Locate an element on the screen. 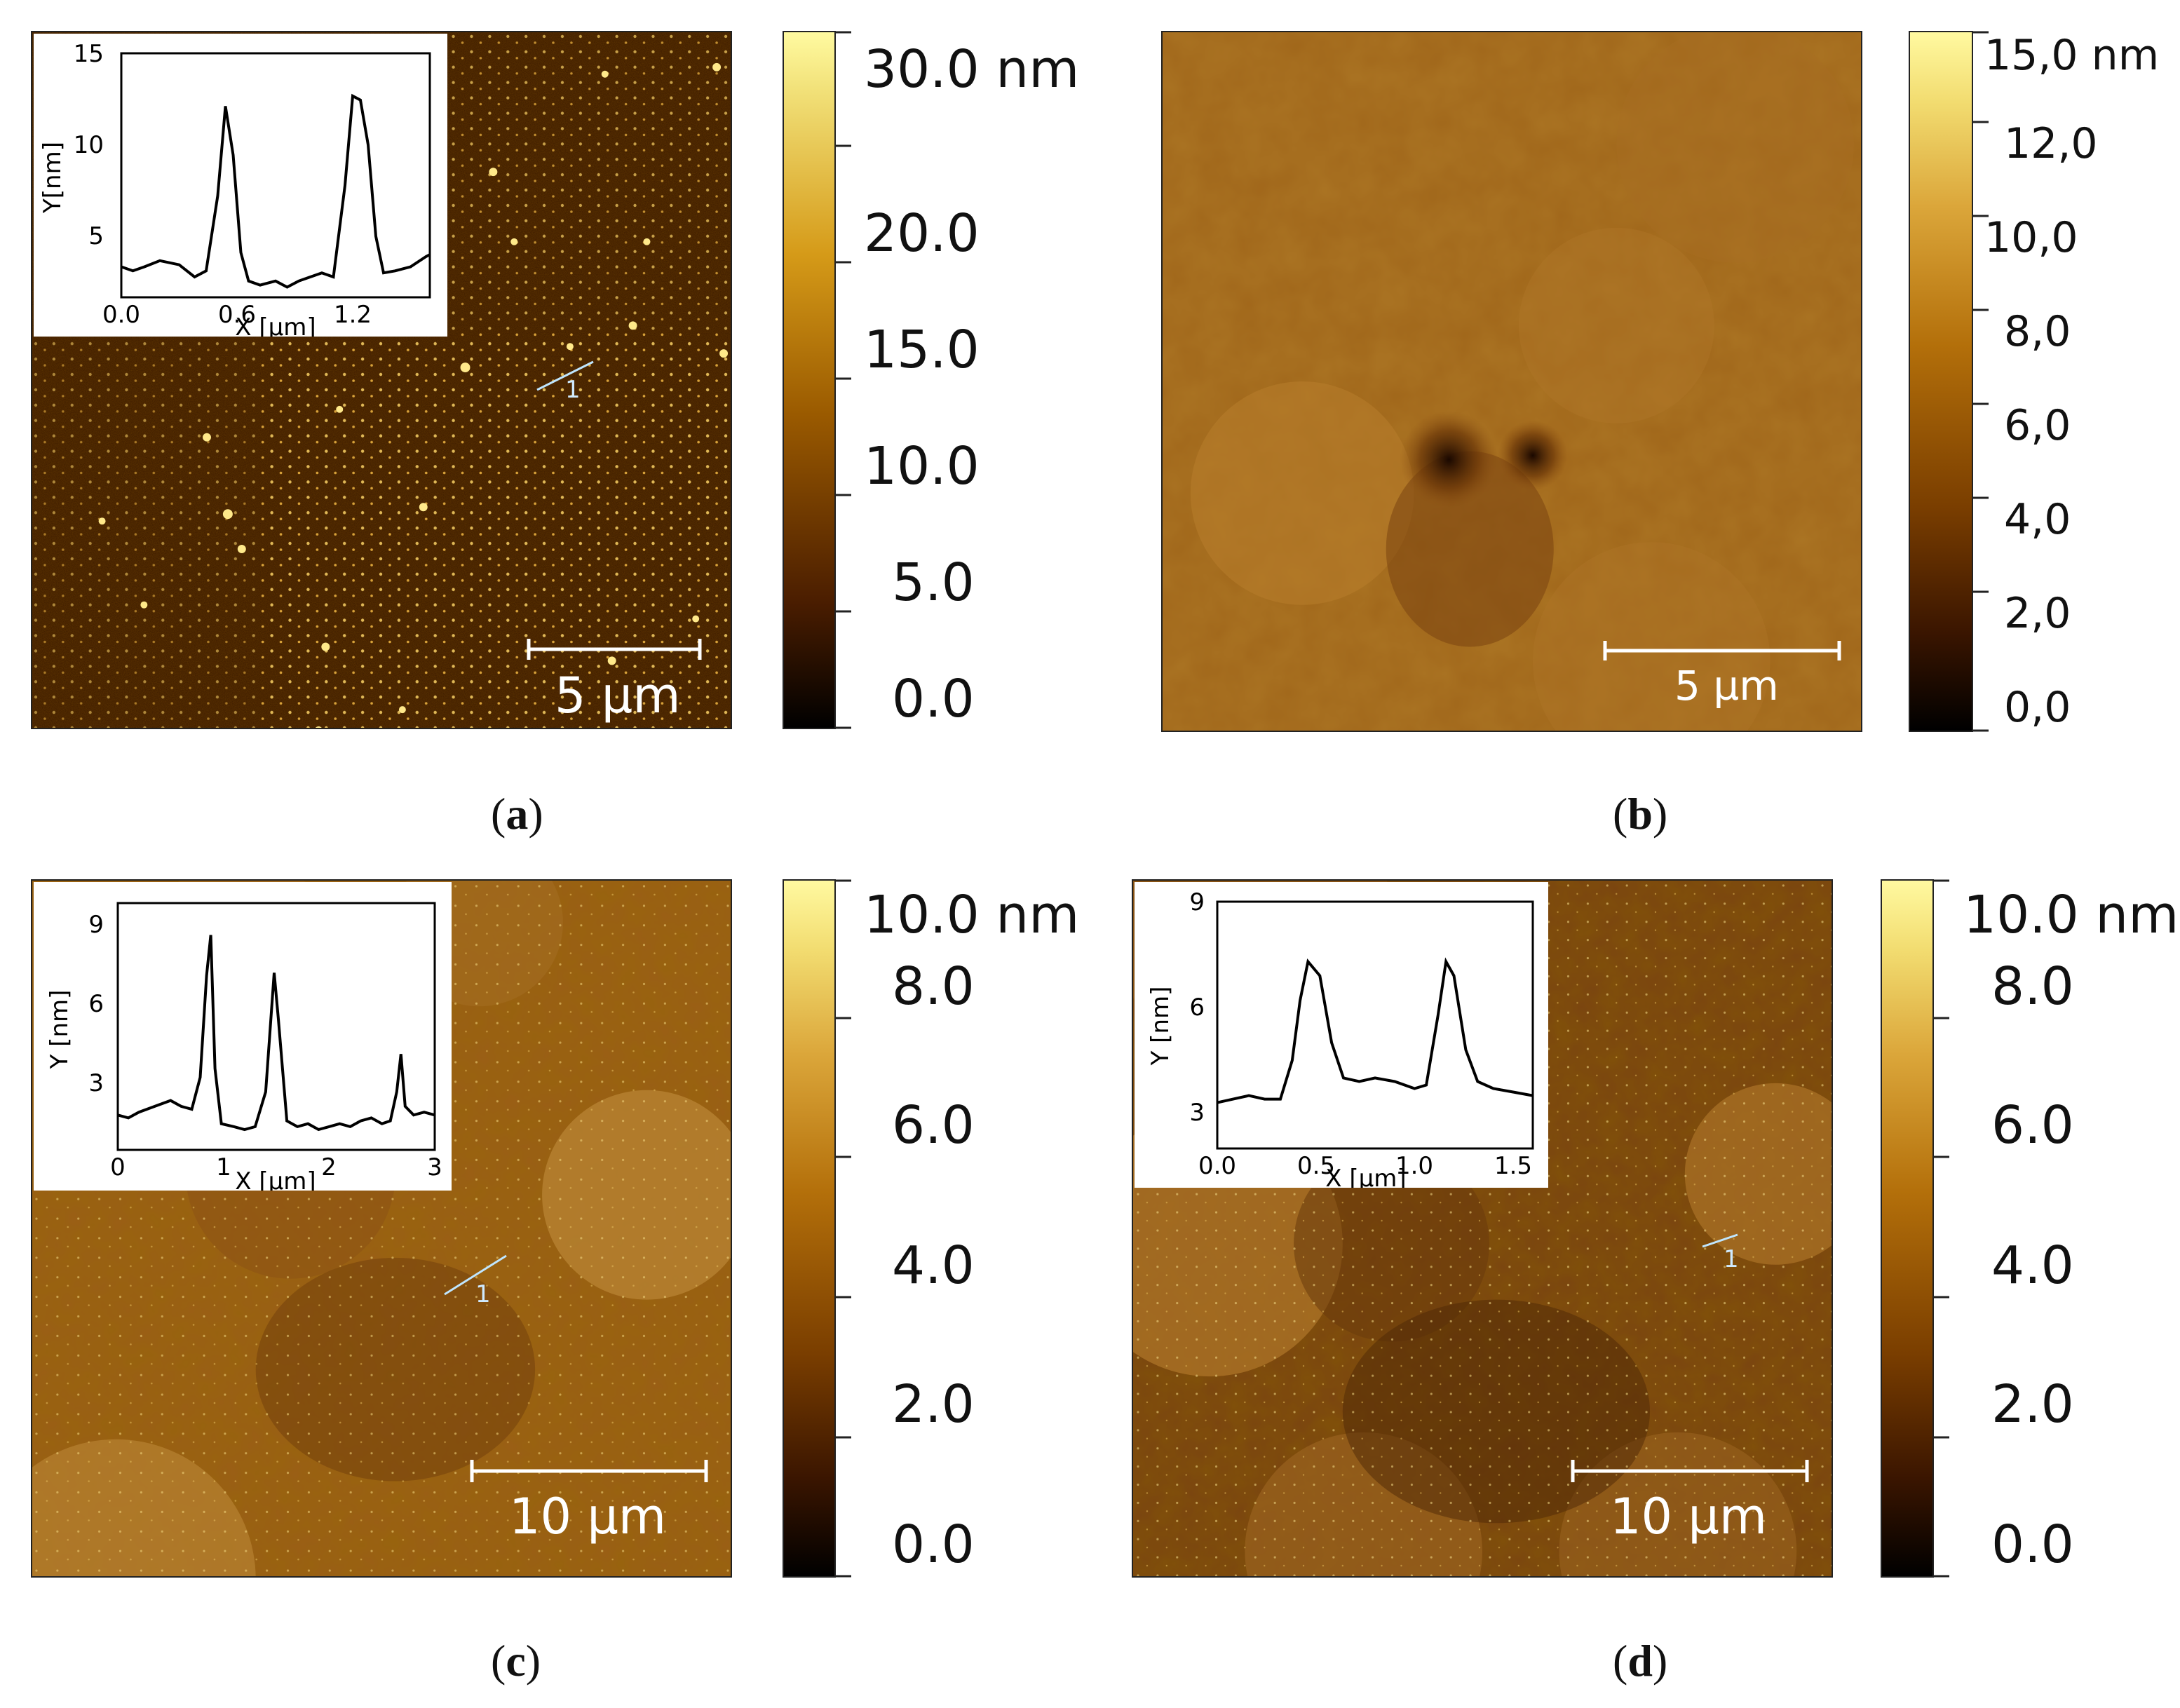 The image size is (2180, 1708). height-profile-inset-d: 9 6 3 0.0 0.5 1.0 1.5 X [µm] Y [nm] is located at coordinates (1341, 1035).